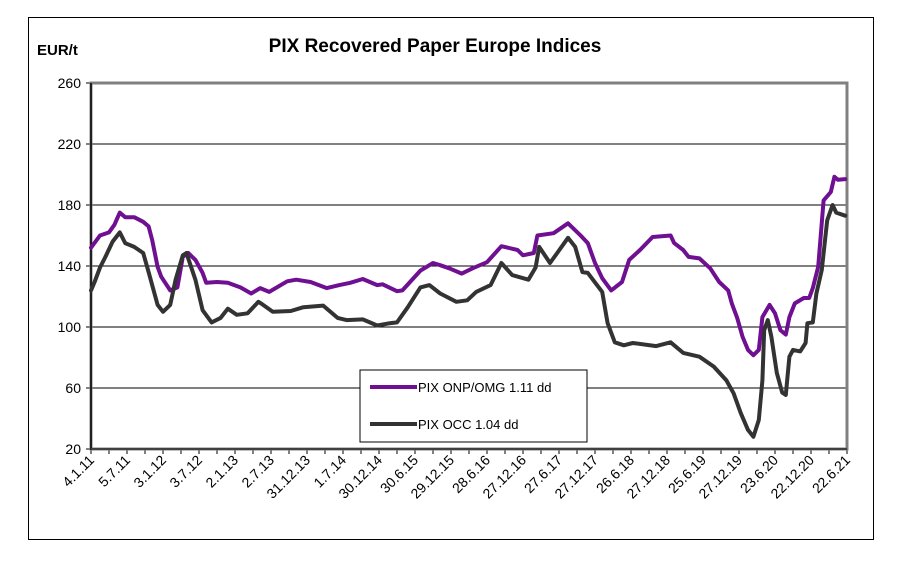  Describe the element at coordinates (185, 471) in the screenshot. I see `x-tick-label: 3.7.12` at that location.